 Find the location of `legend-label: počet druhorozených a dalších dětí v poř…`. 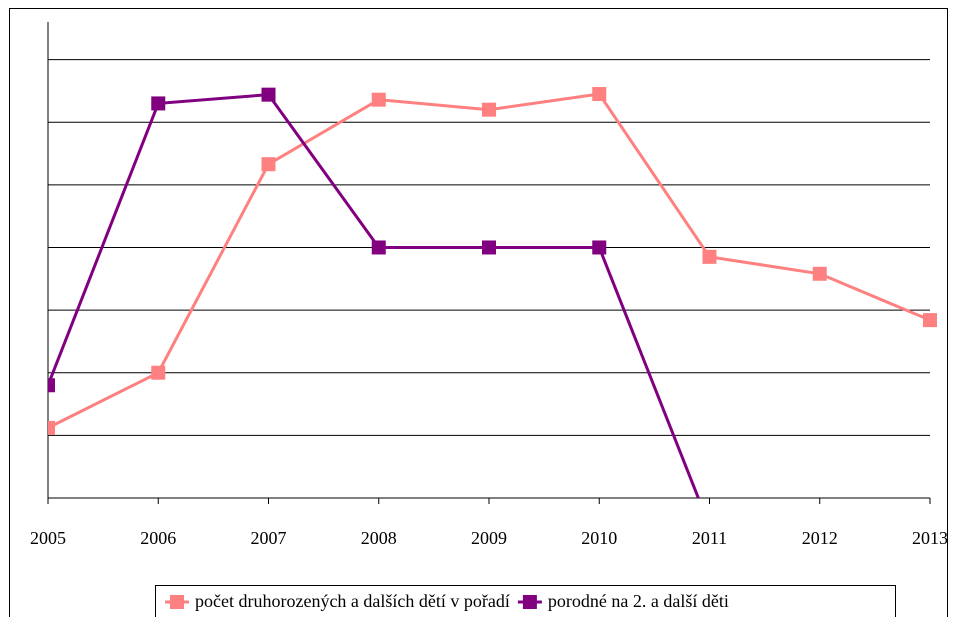

legend-label: počet druhorozených a dalších dětí v poř… is located at coordinates (352, 601).